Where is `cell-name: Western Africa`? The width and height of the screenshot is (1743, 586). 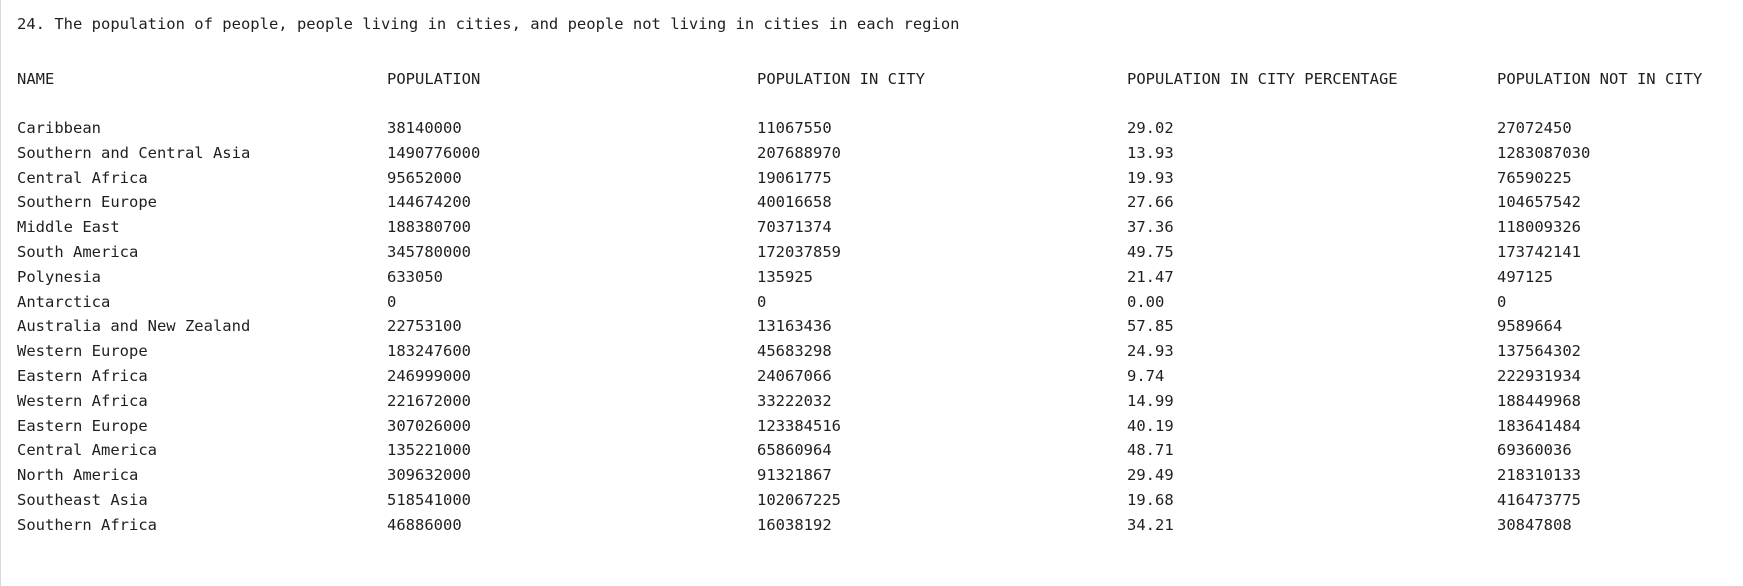
cell-name: Western Africa is located at coordinates (82, 400).